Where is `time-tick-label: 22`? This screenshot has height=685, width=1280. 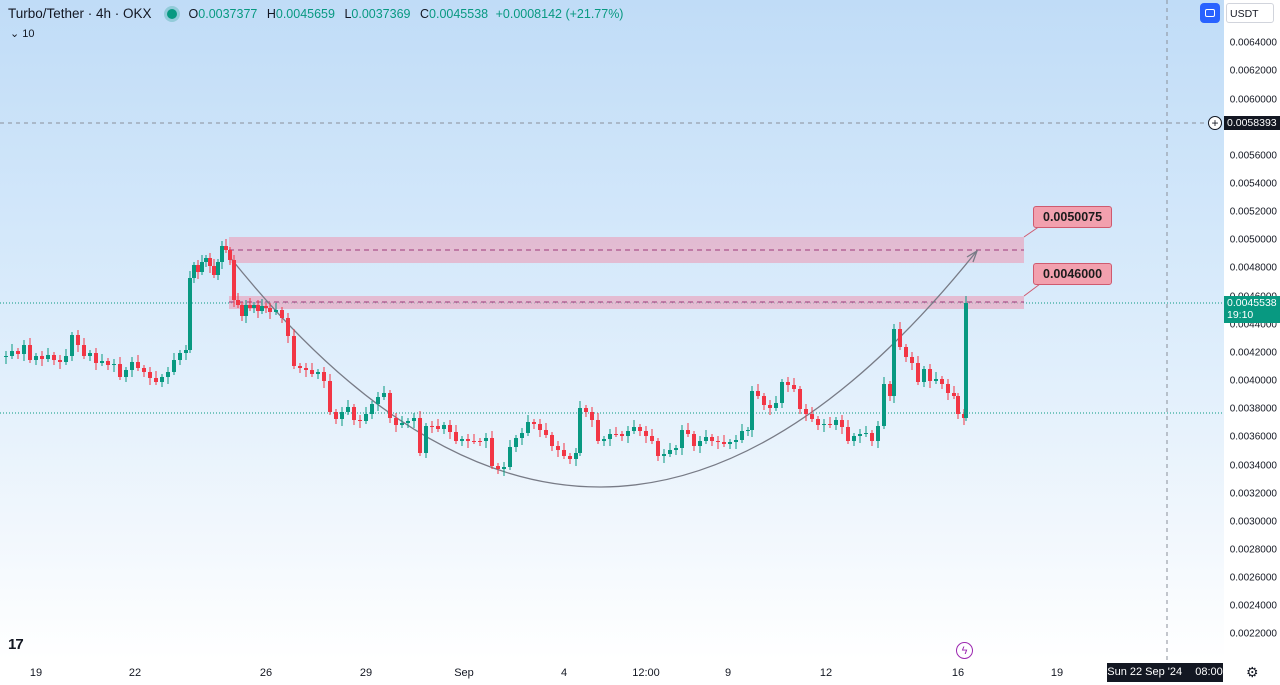 time-tick-label: 22 is located at coordinates (135, 673).